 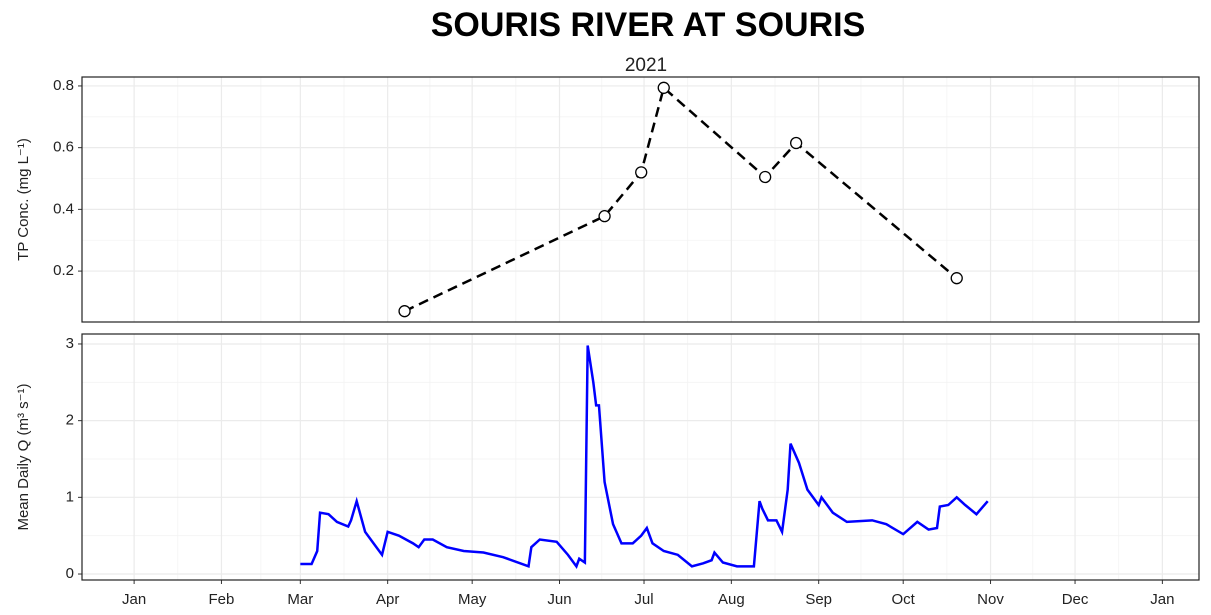 What do you see at coordinates (990, 599) in the screenshot?
I see `x-tick-label: Nov` at bounding box center [990, 599].